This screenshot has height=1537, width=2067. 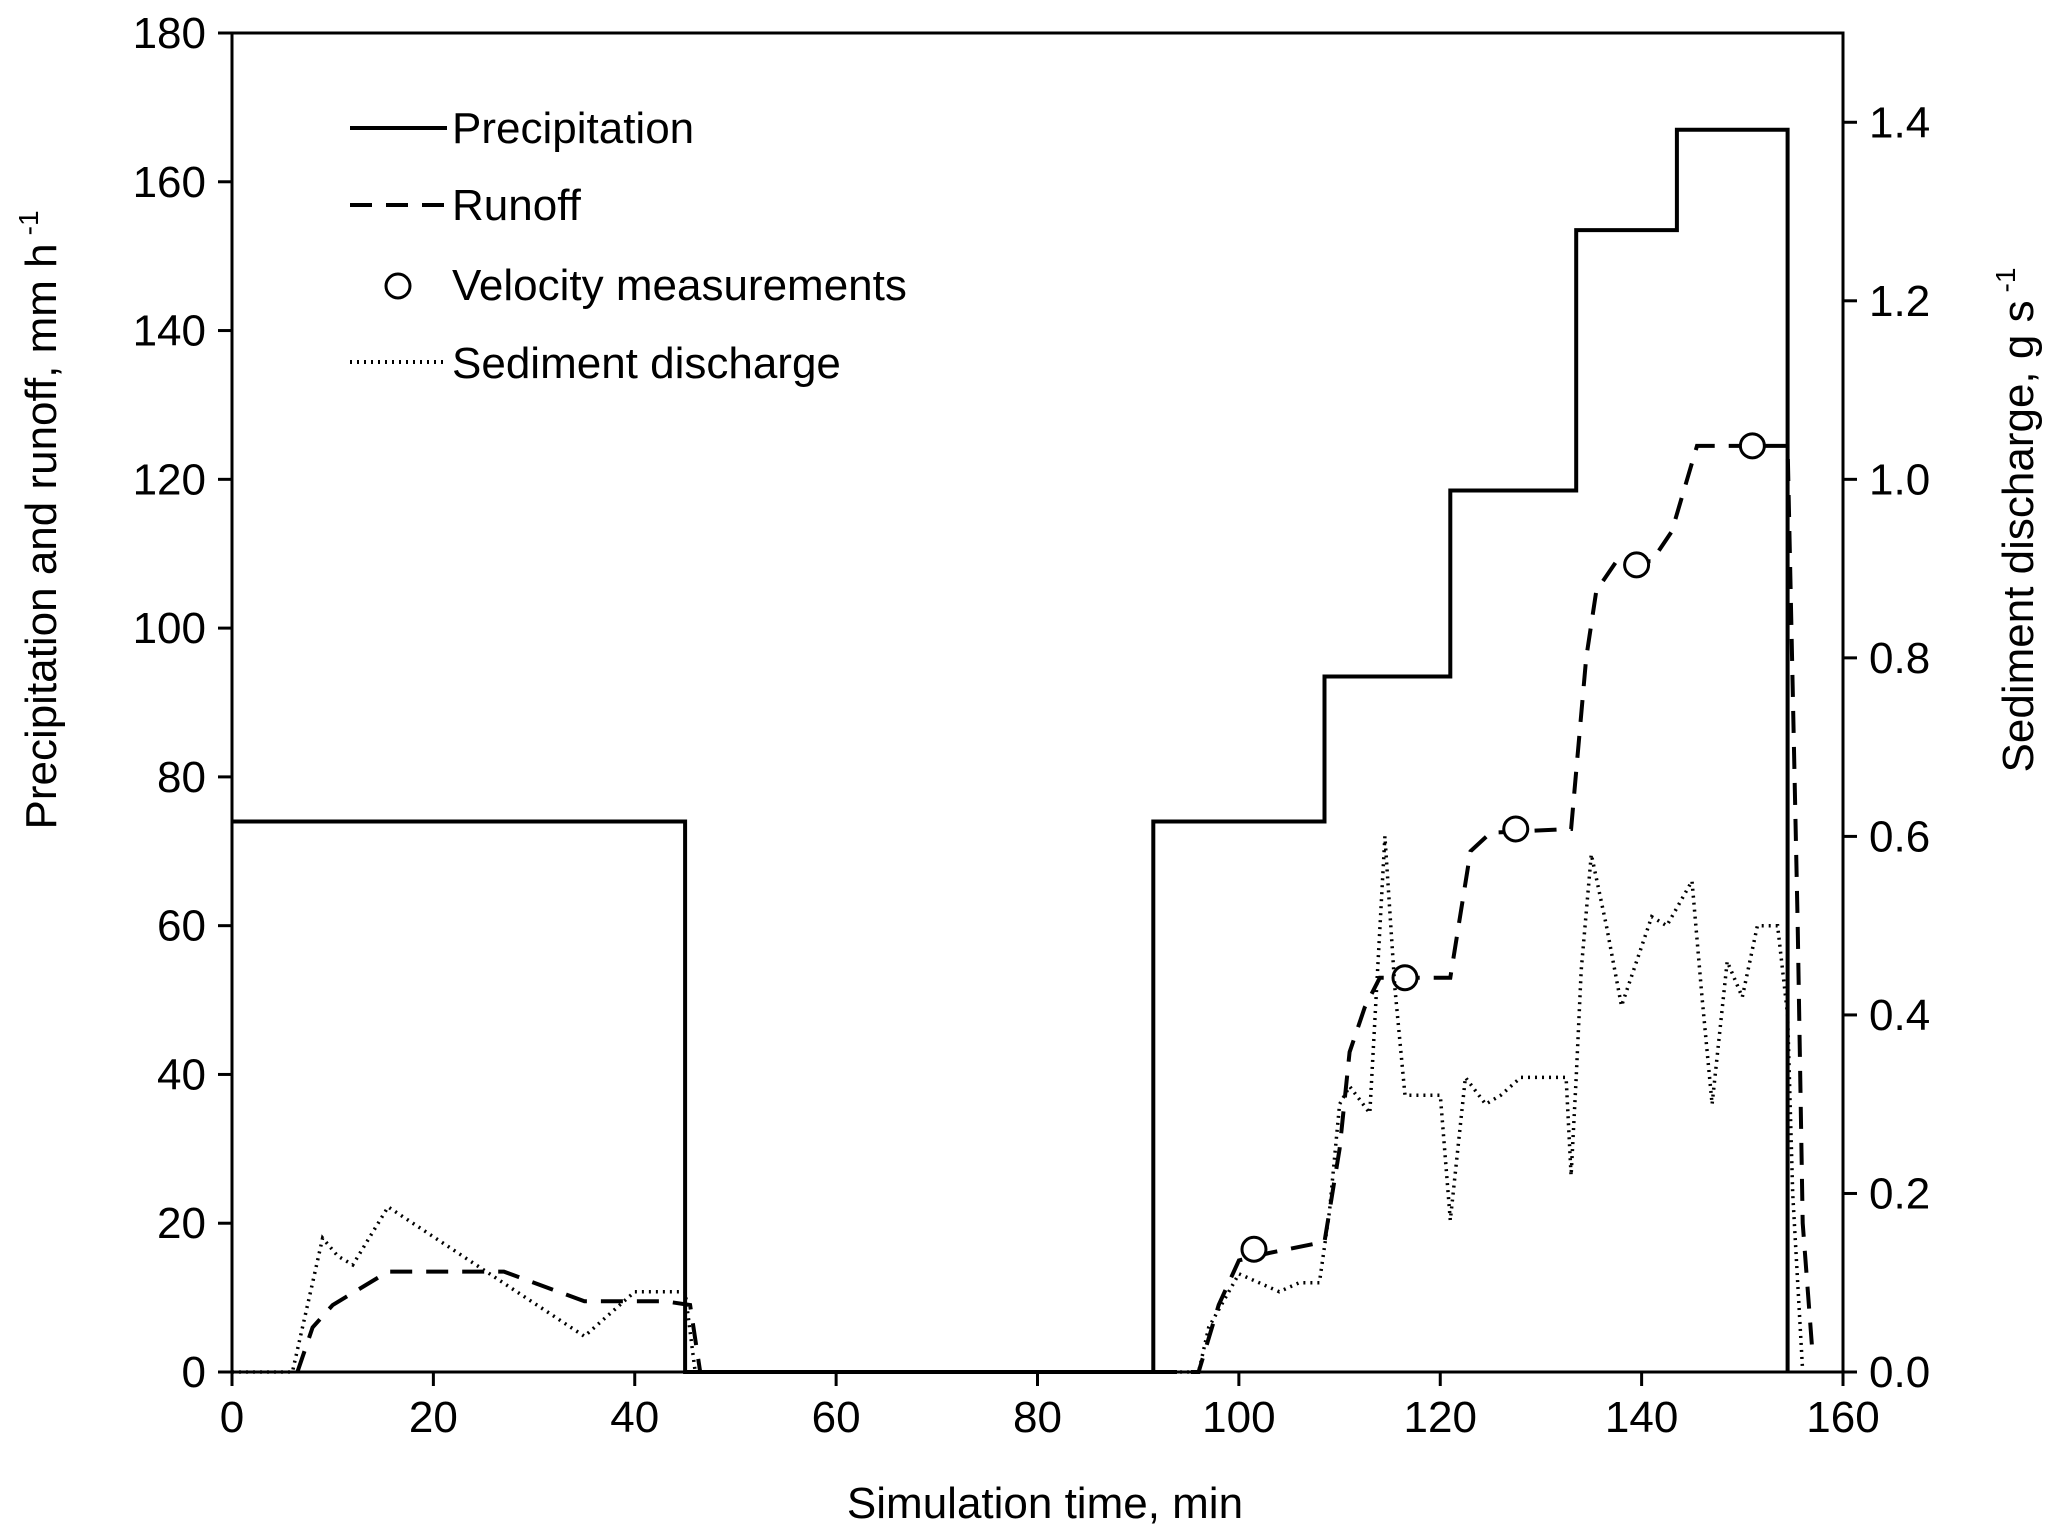 What do you see at coordinates (433, 1417) in the screenshot?
I see `x-tick-label: 20` at bounding box center [433, 1417].